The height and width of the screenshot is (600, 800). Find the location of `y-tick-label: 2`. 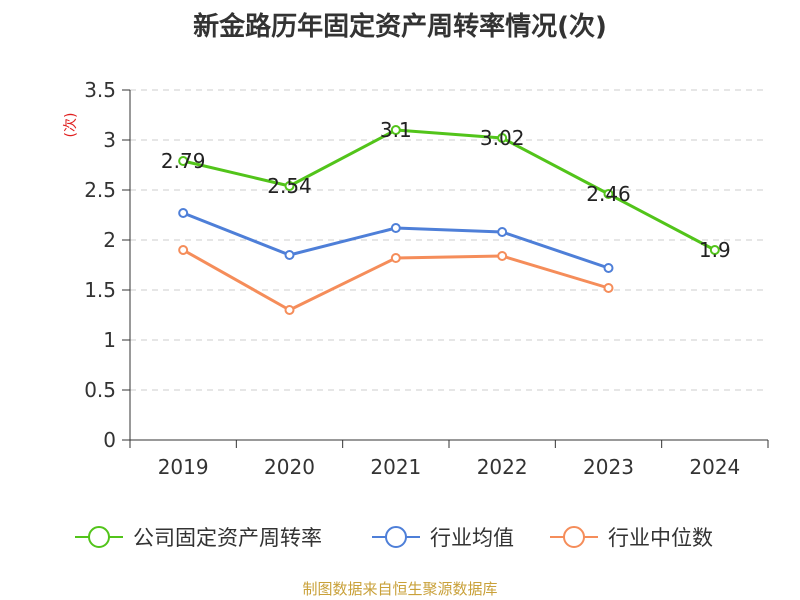

y-tick-label: 2 is located at coordinates (109, 240).